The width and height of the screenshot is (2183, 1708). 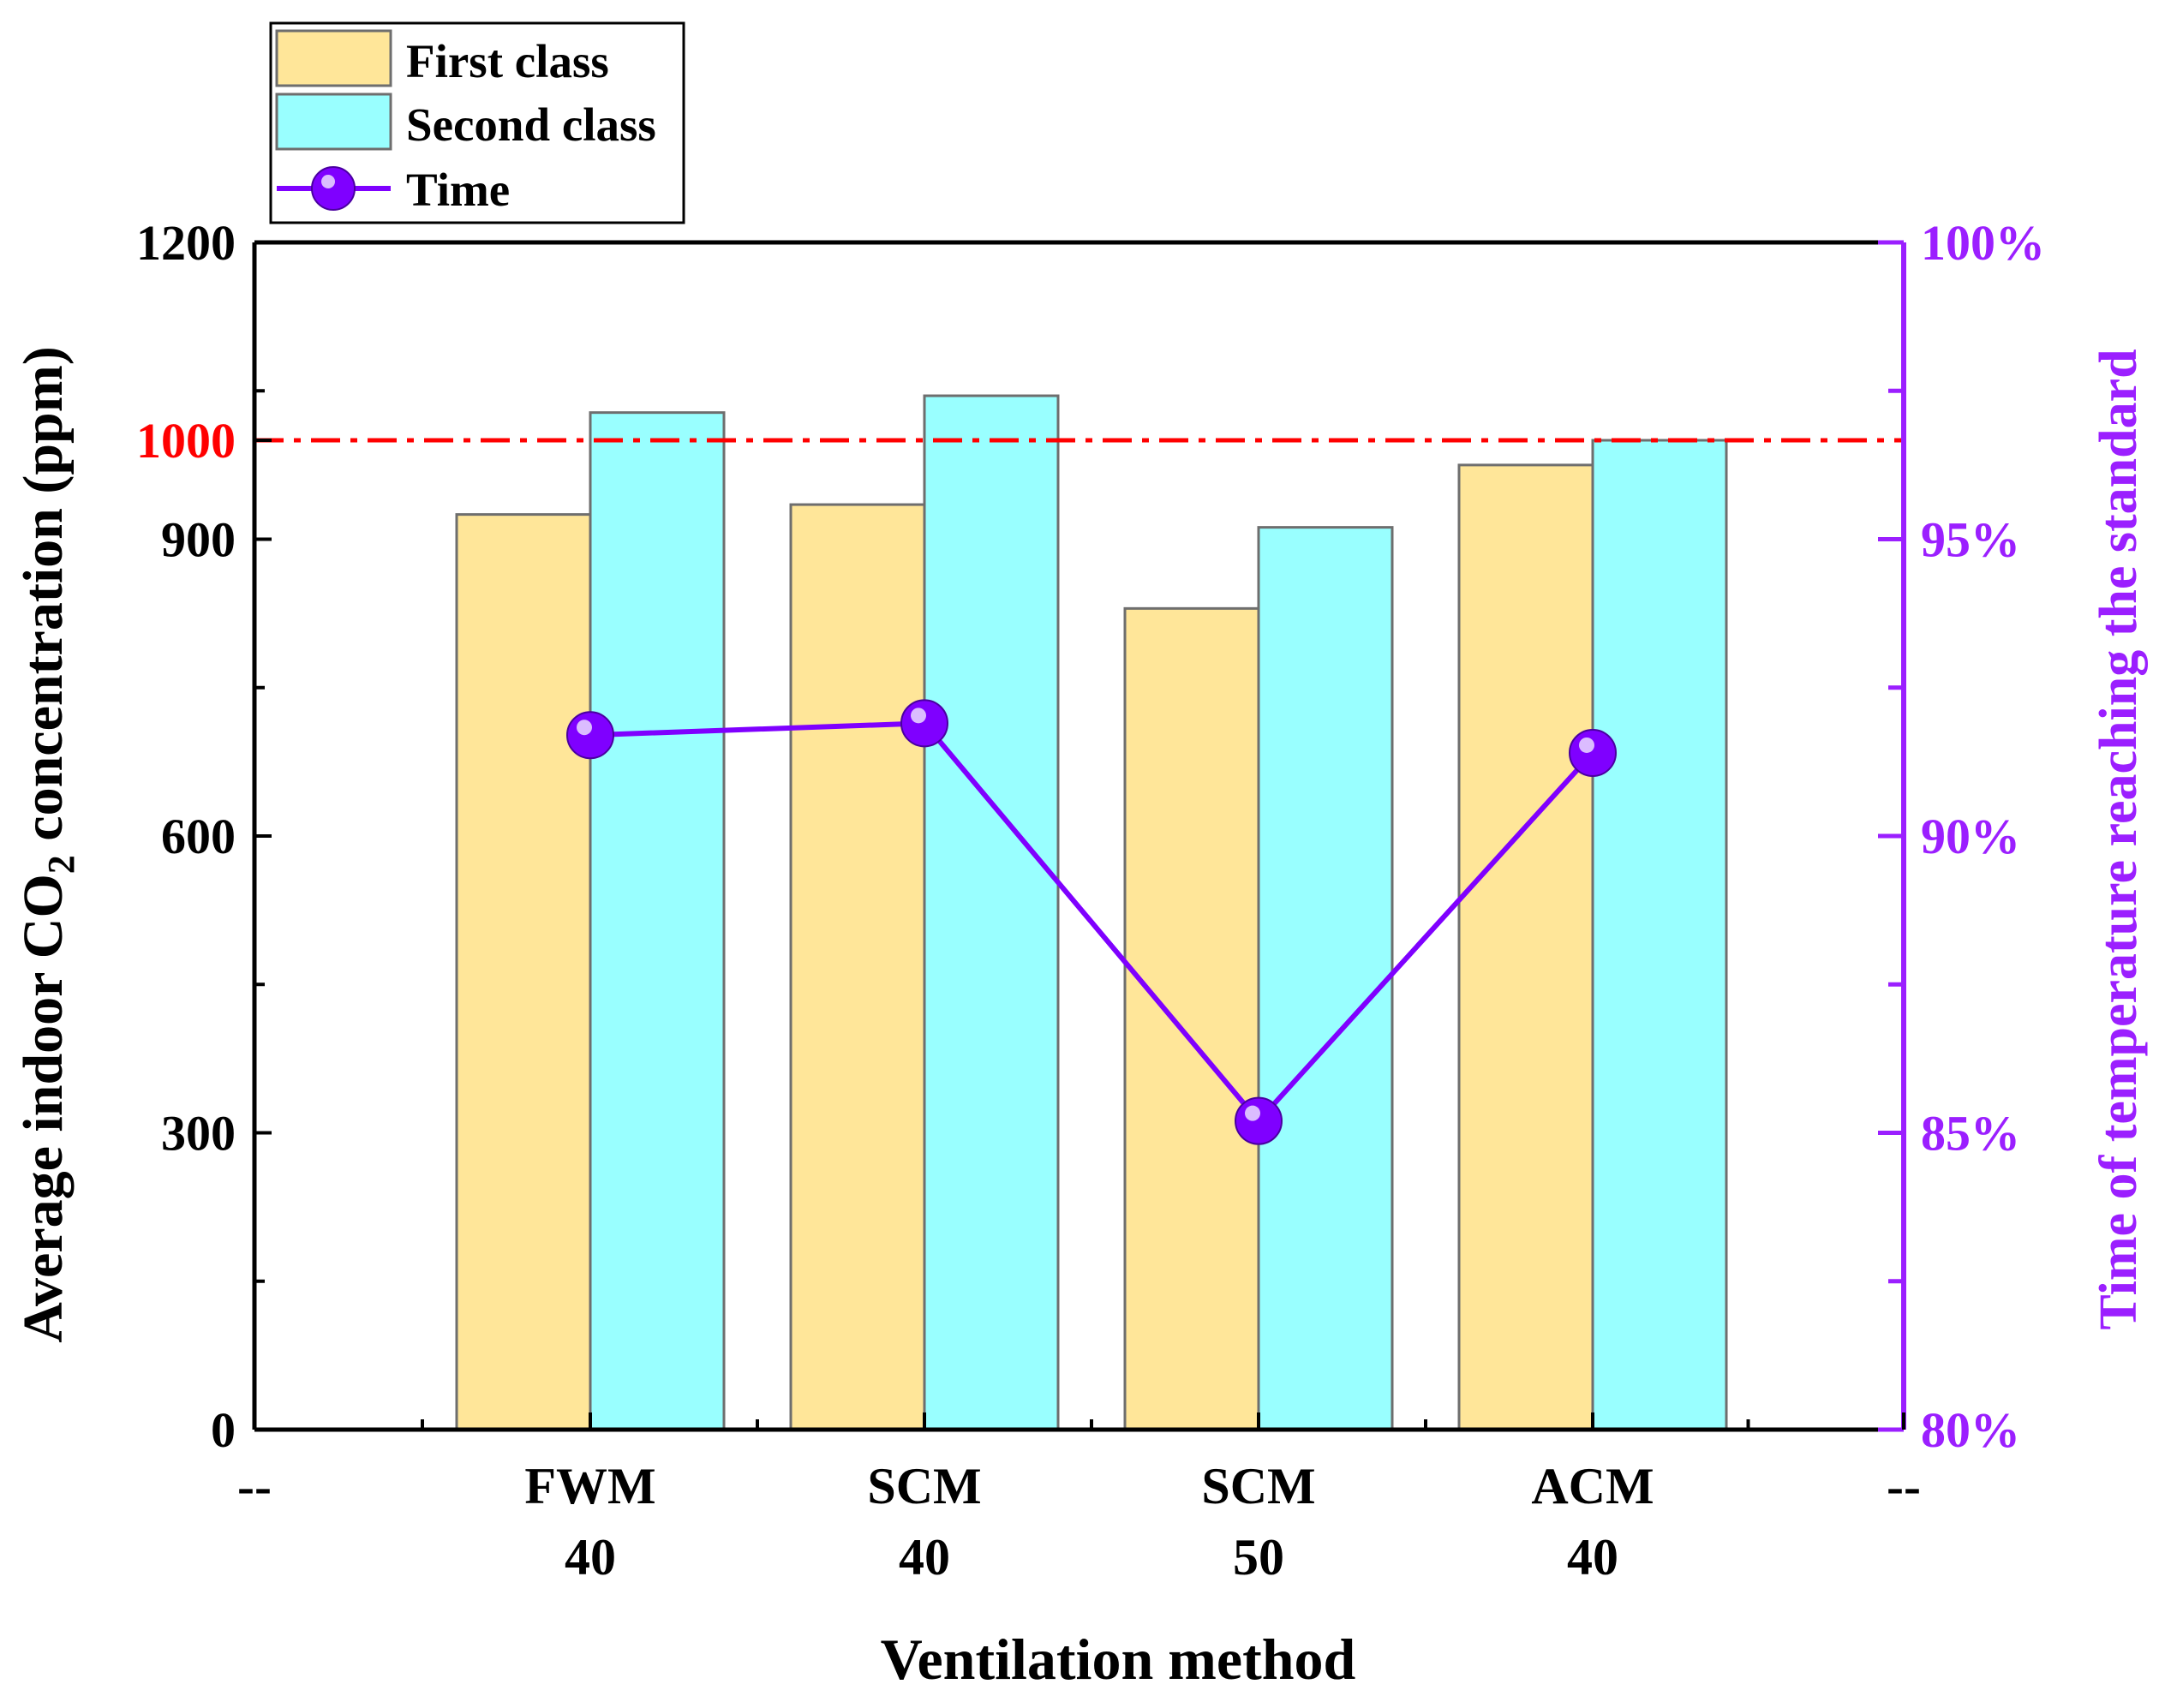 What do you see at coordinates (1970, 1134) in the screenshot?
I see `y2-tick-label-2: 85%` at bounding box center [1970, 1134].